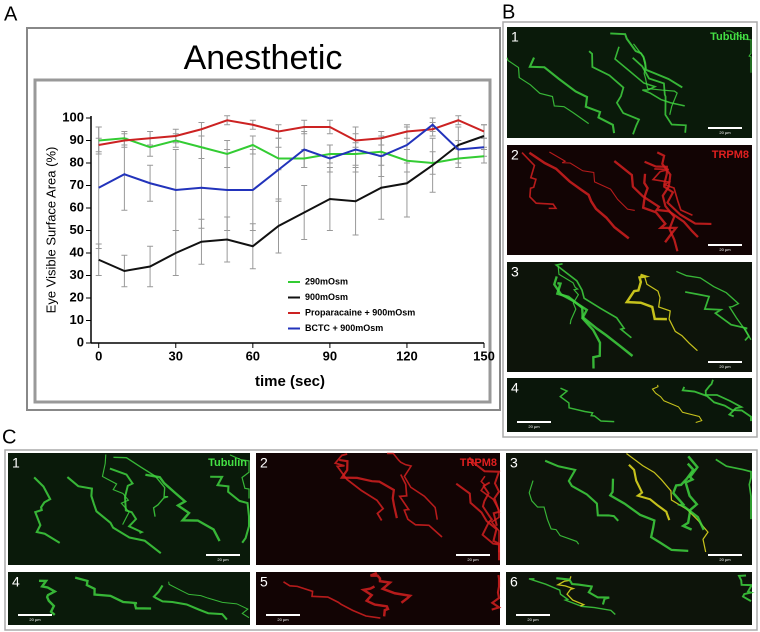 Image resolution: width=760 pixels, height=632 pixels. What do you see at coordinates (73, 116) in the screenshot?
I see `y-tick-label: 100` at bounding box center [73, 116].